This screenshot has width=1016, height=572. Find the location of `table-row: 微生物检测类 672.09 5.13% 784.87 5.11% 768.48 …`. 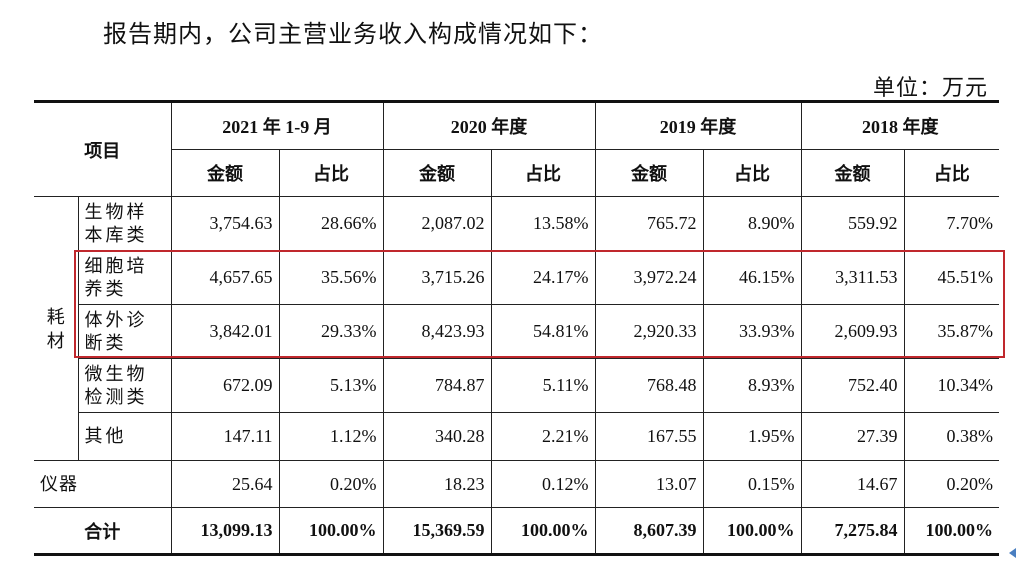

table-row: 微生物检测类 672.09 5.13% 784.87 5.11% 768.48 … is located at coordinates (516, 385).